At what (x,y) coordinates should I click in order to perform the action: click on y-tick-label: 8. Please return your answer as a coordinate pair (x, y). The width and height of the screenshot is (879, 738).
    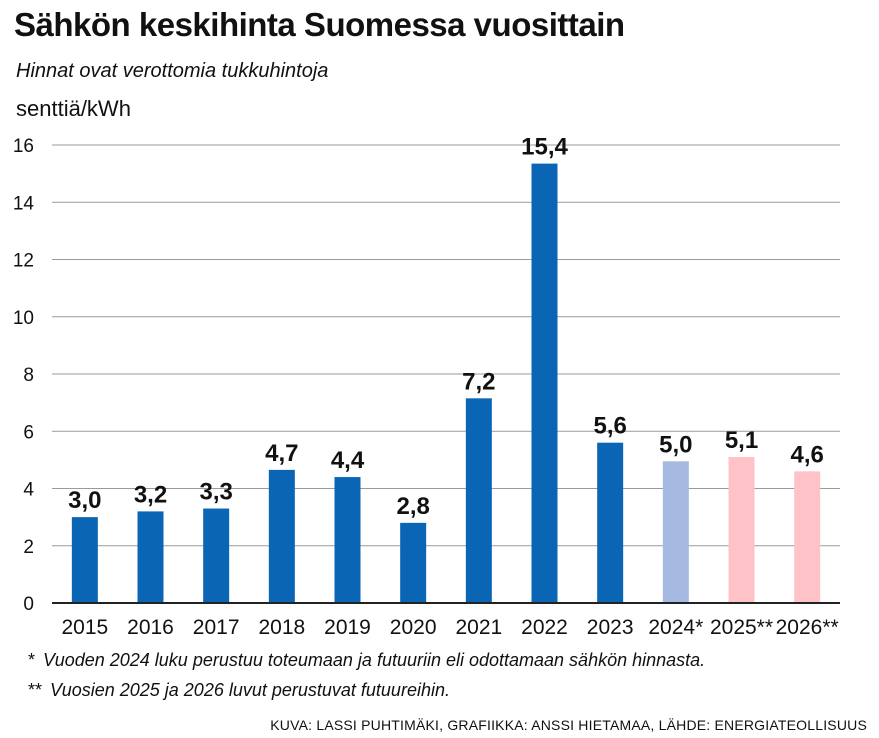
    Looking at the image, I should click on (28, 375).